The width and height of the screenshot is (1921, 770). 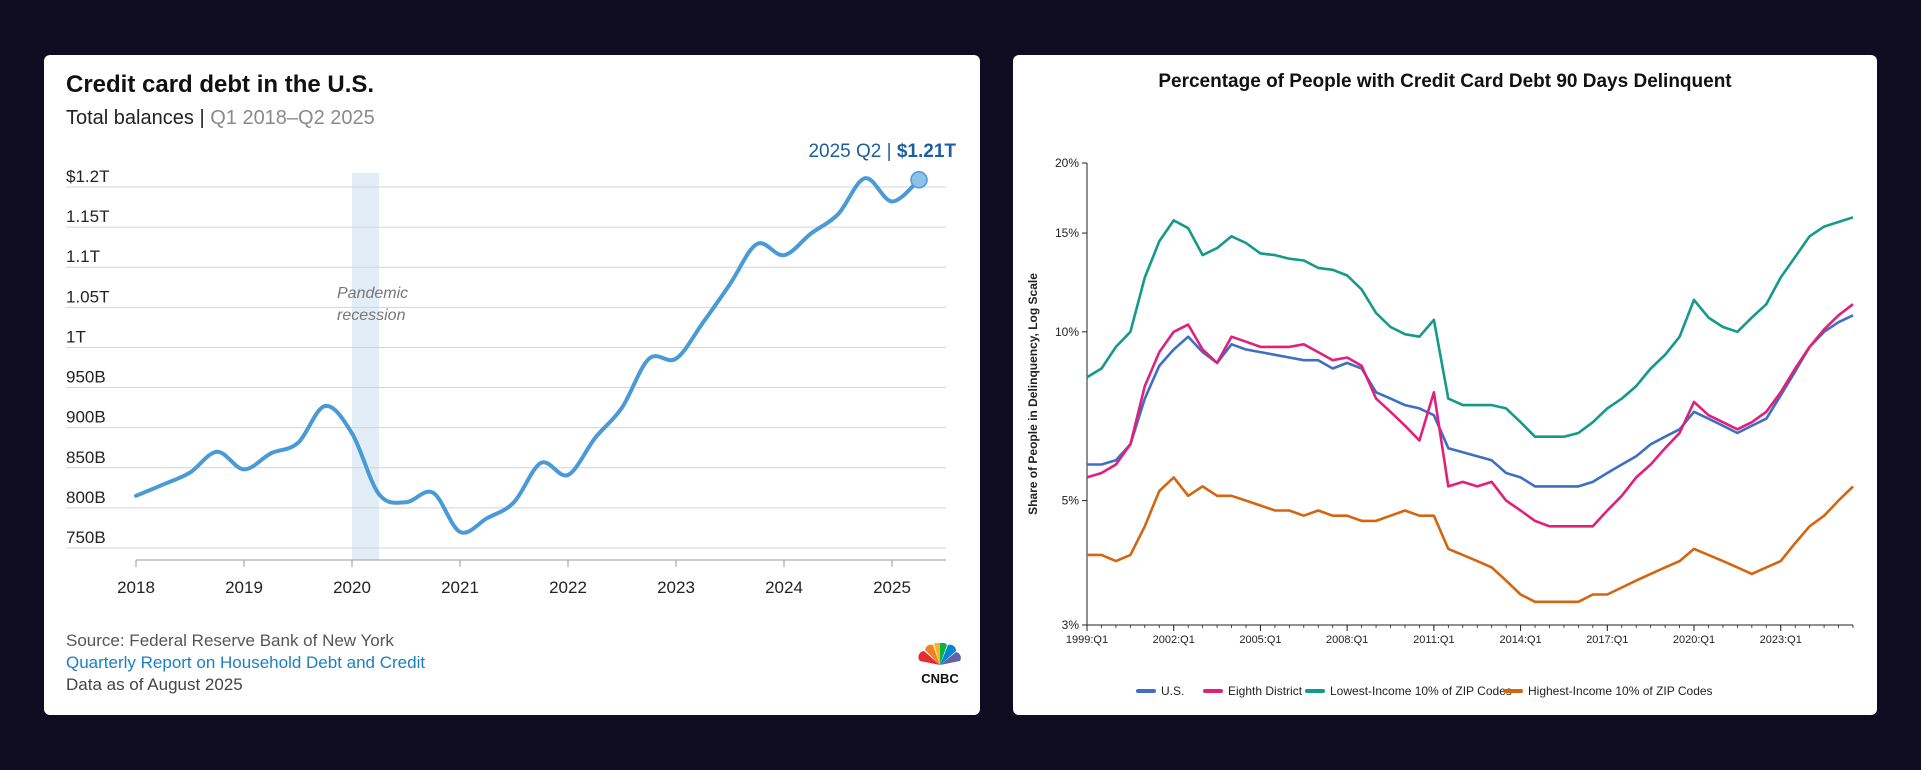 I want to click on x-tick-label: 2019, so click(x=244, y=587).